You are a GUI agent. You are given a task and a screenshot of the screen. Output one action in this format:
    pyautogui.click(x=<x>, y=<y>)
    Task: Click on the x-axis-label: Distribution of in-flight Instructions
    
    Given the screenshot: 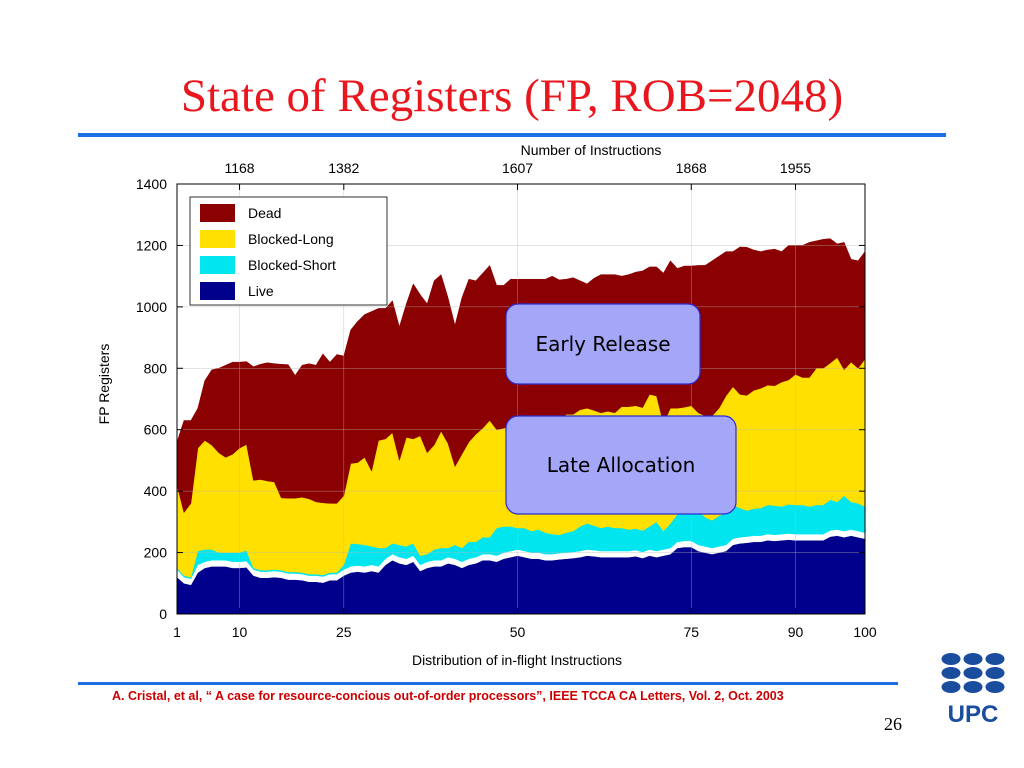 What is the action you would take?
    pyautogui.click(x=517, y=660)
    